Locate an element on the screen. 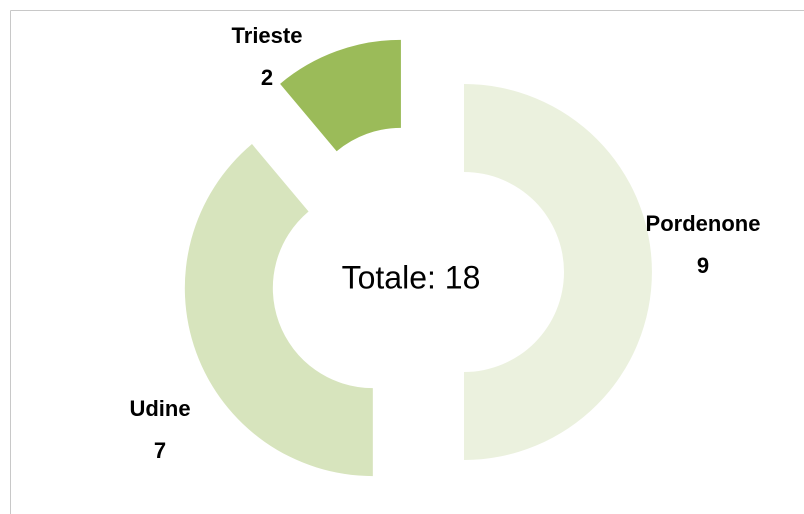 The height and width of the screenshot is (514, 804). segment-value: 2 is located at coordinates (267, 77).